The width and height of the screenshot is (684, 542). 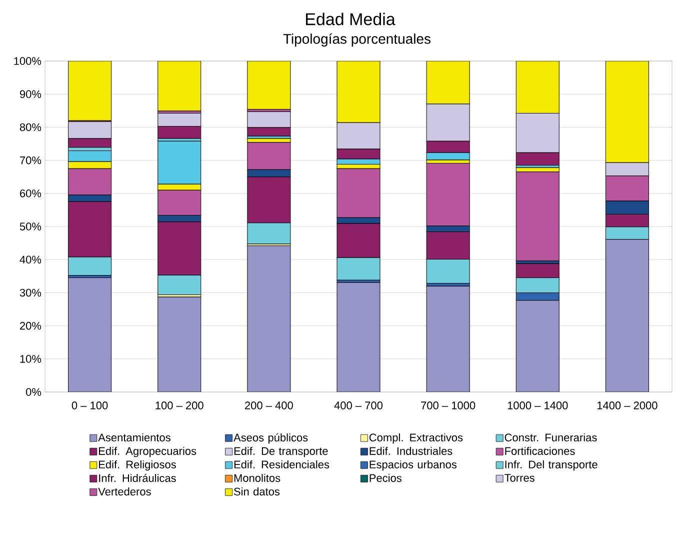 What do you see at coordinates (416, 438) in the screenshot?
I see `legend-label: Compl. Extractivos` at bounding box center [416, 438].